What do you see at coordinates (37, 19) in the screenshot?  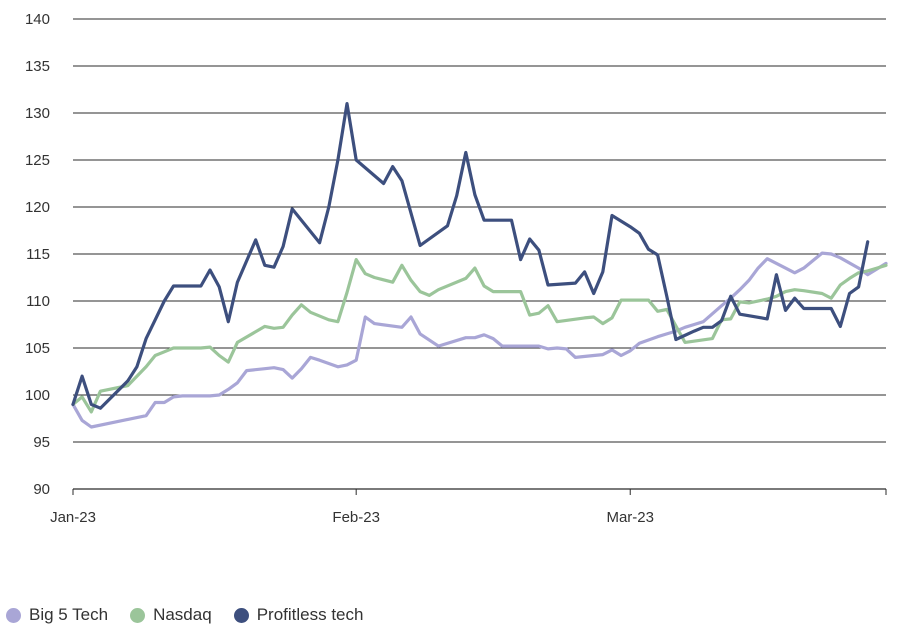 I see `y-tick-label: 140` at bounding box center [37, 19].